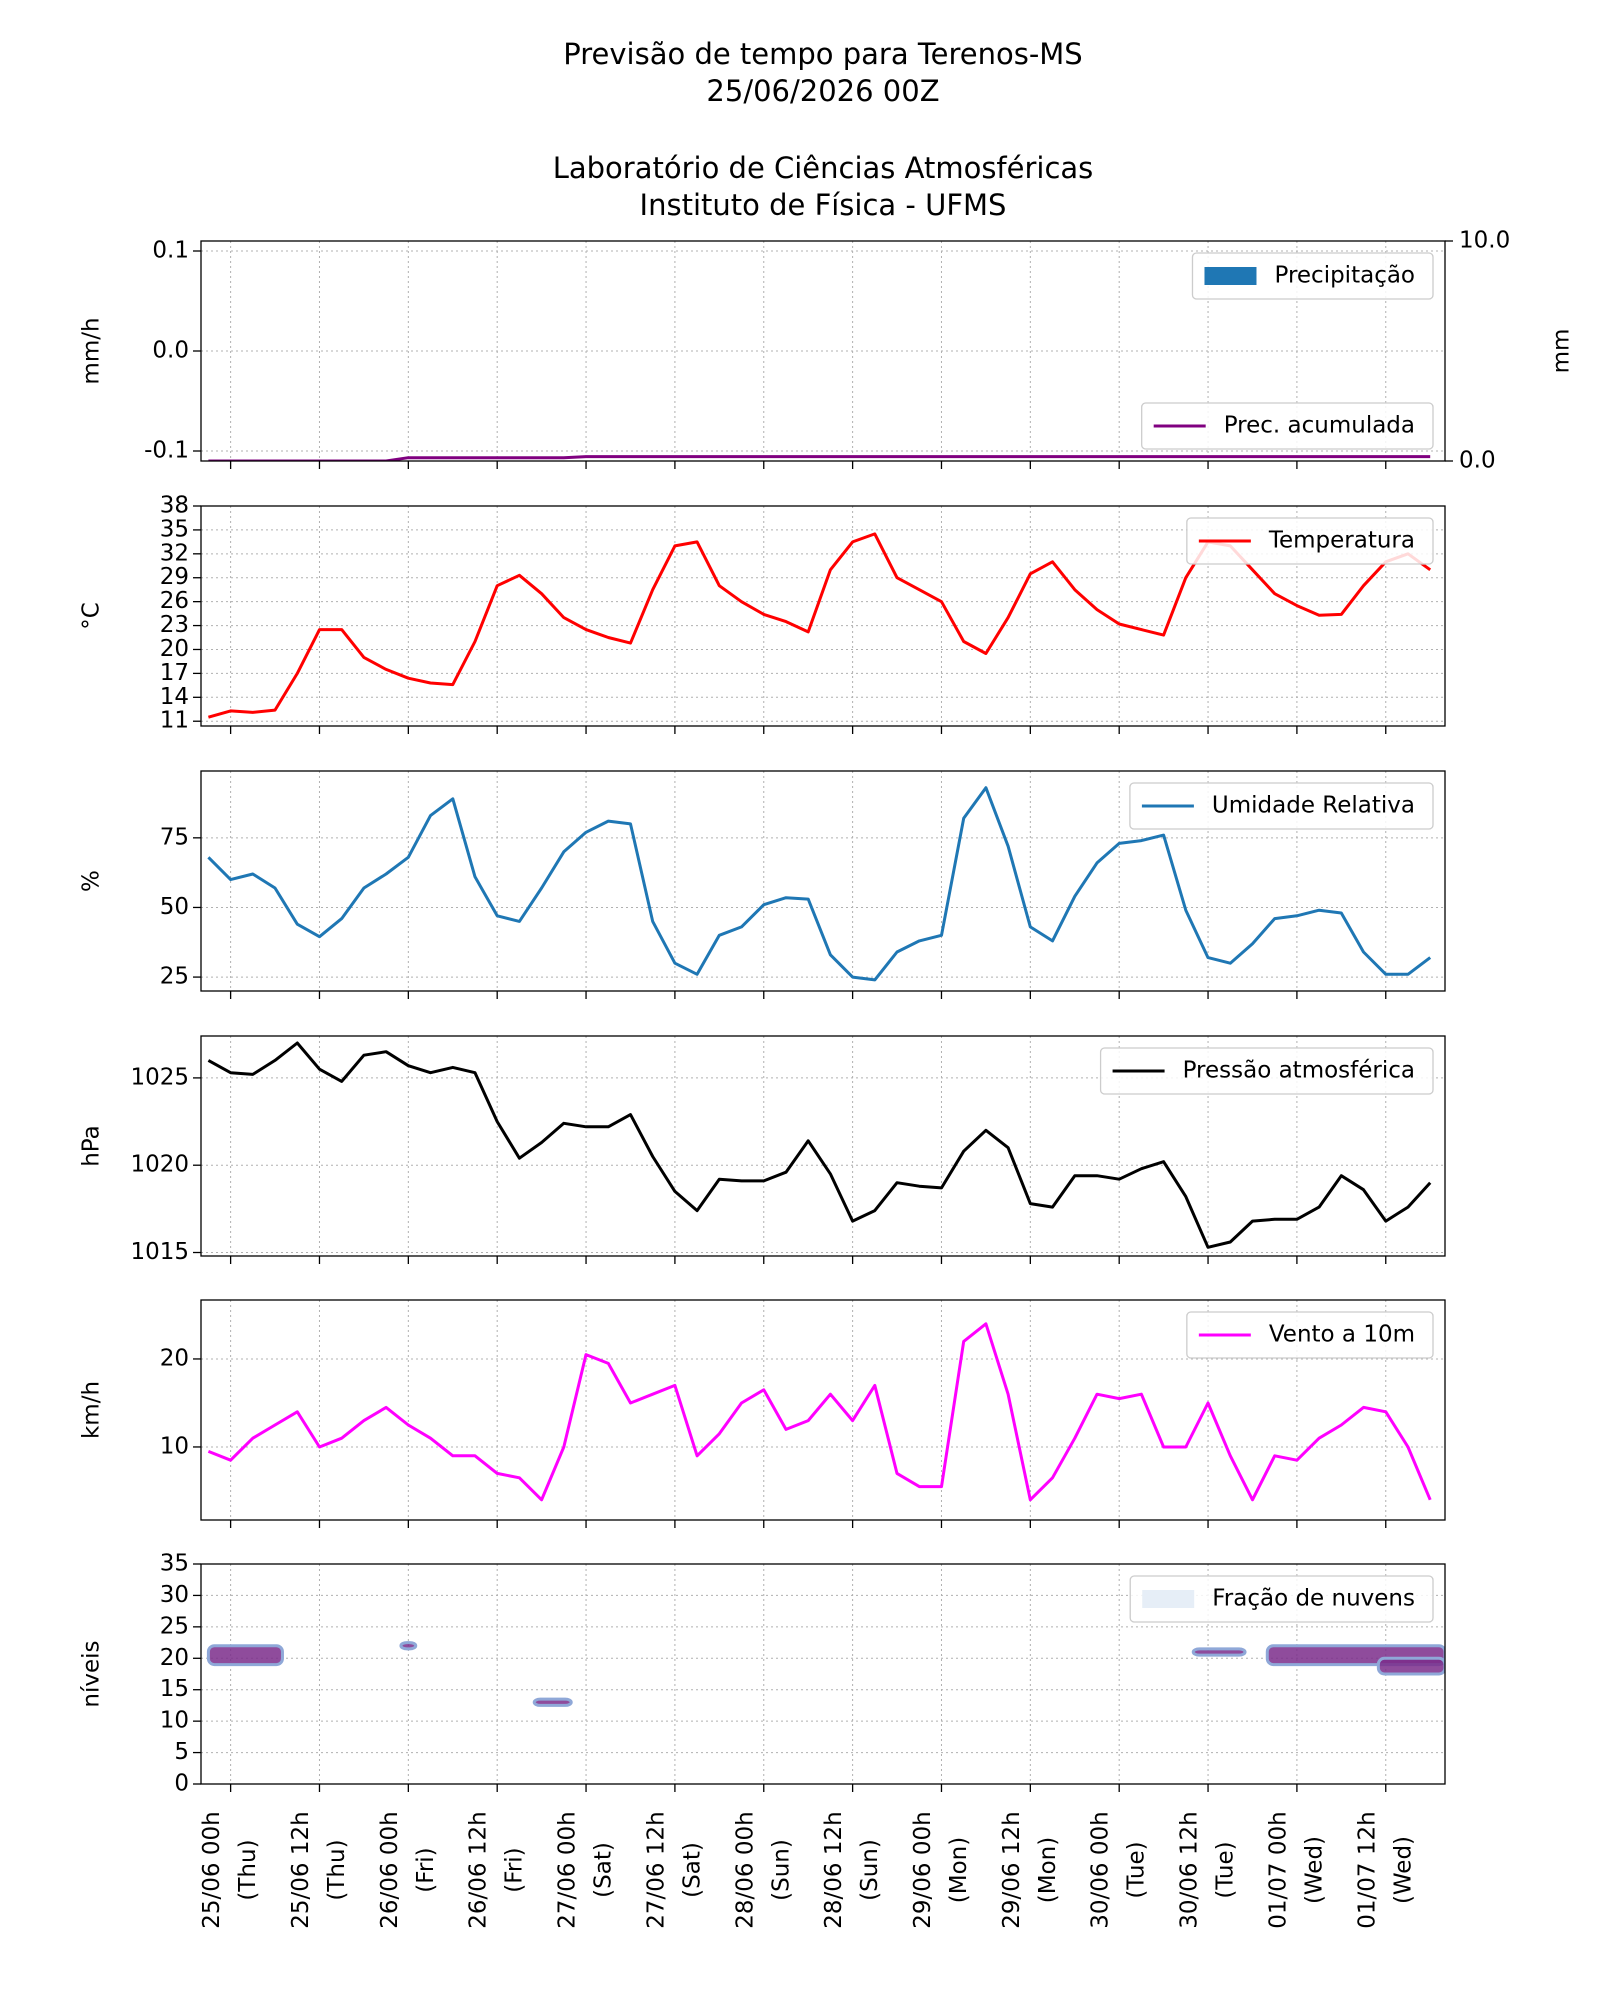 The image size is (1600, 2000). Describe the element at coordinates (923, 1869) in the screenshot. I see `x-tick-label: 29/06 00h` at that location.